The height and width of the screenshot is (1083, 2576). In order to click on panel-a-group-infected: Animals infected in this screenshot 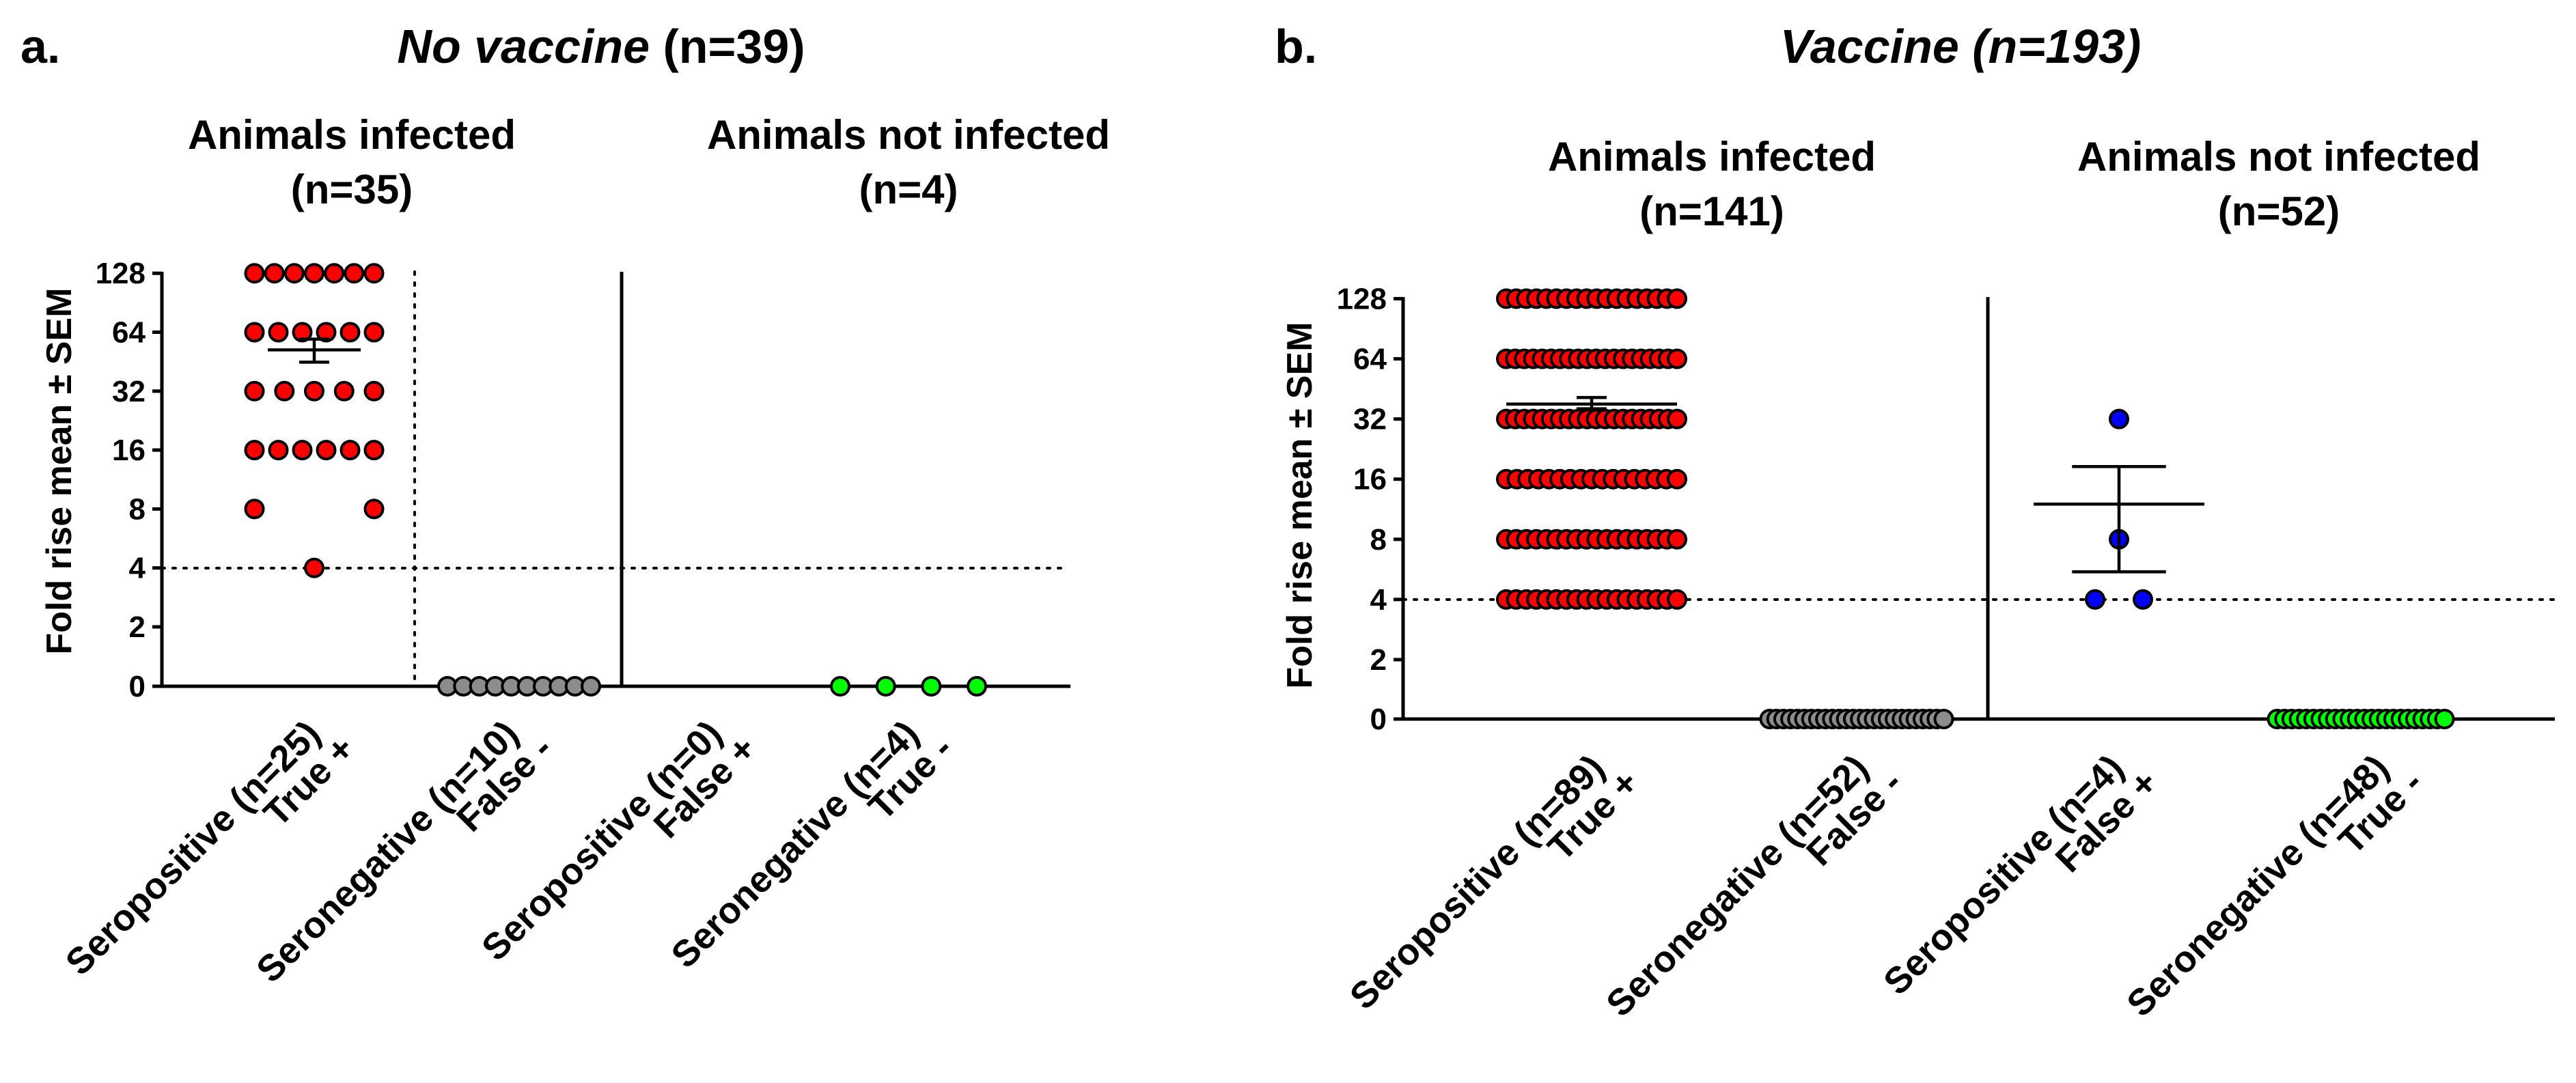, I will do `click(352, 135)`.